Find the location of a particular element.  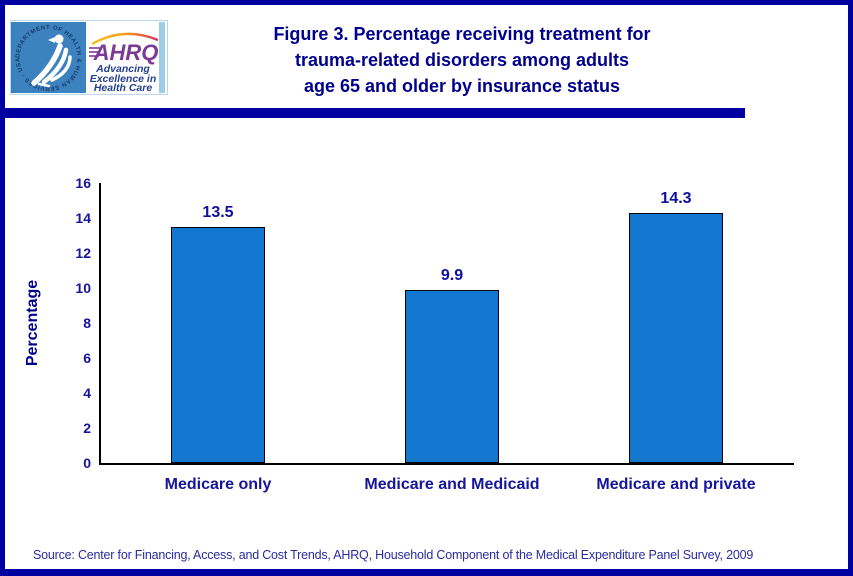

bar-value-label: 13.5 is located at coordinates (218, 212).